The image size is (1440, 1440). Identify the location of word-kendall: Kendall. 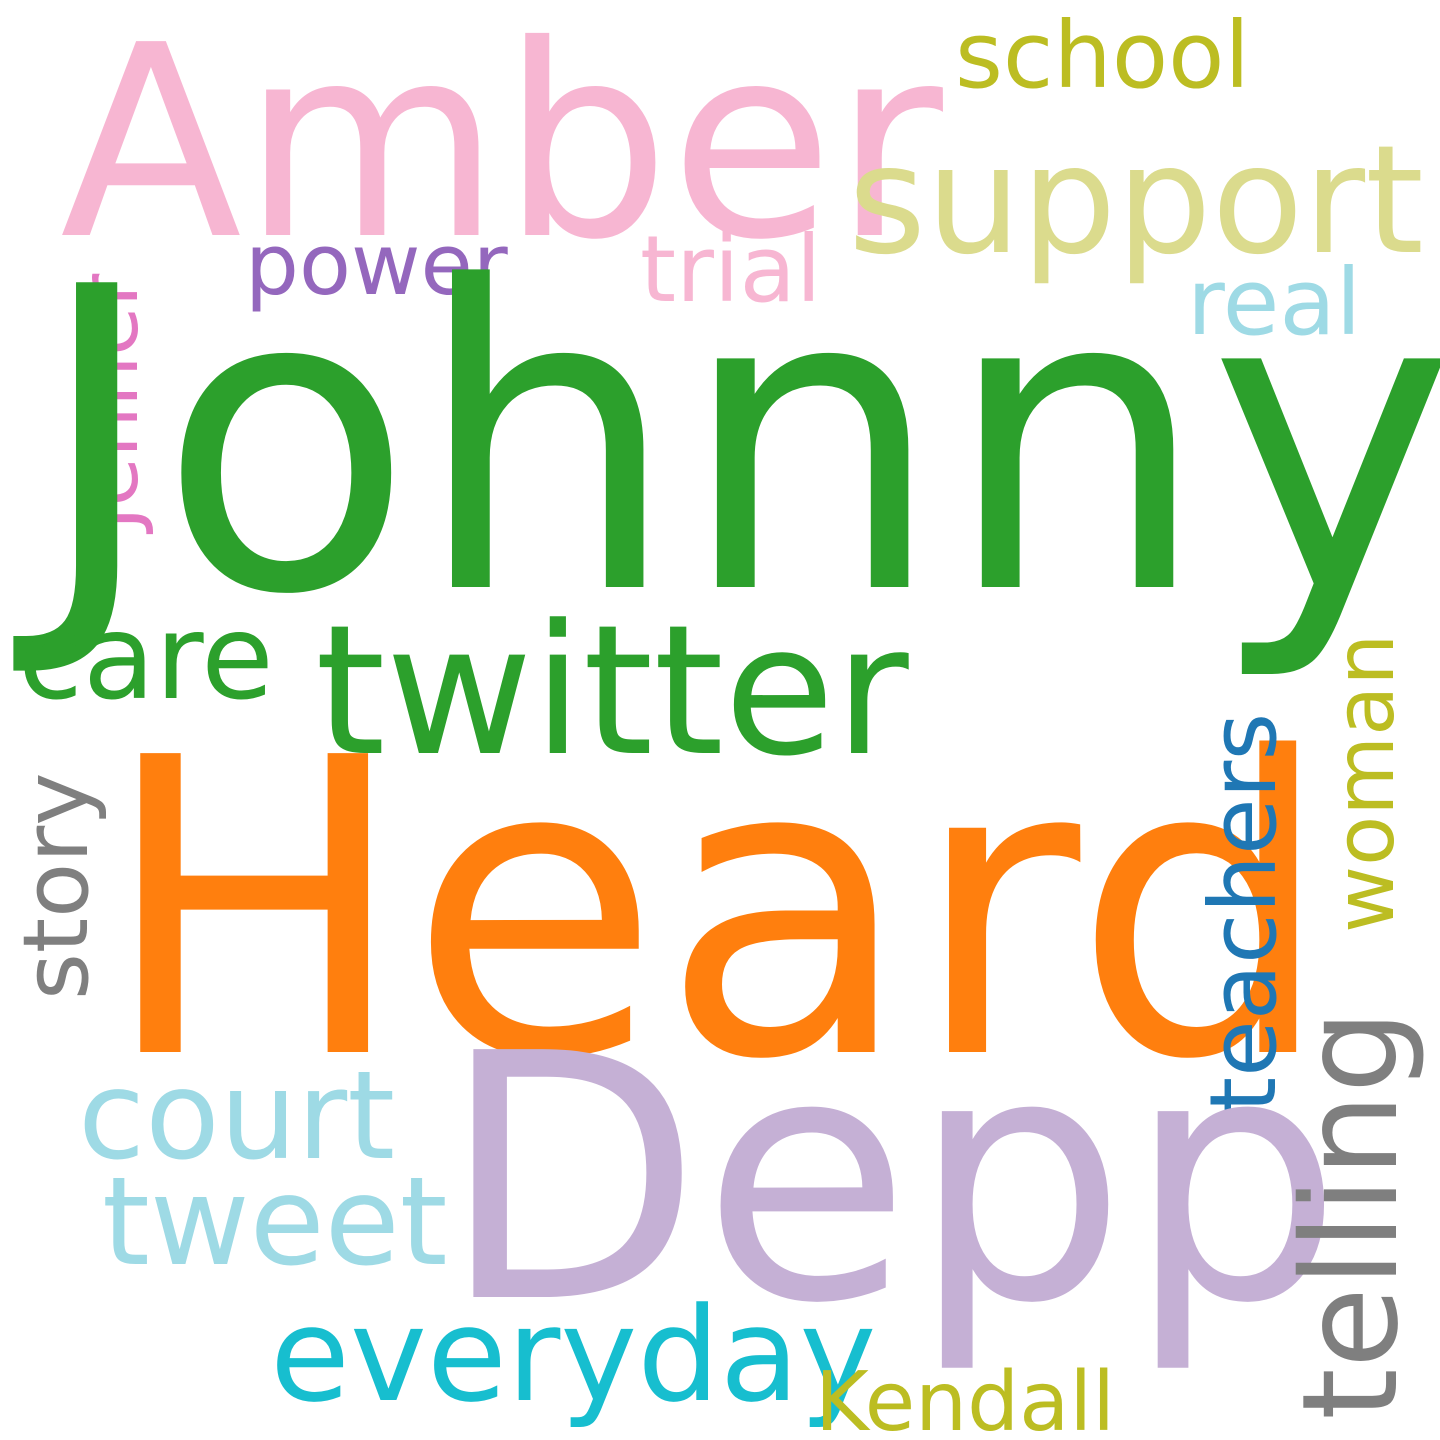
(965, 1397).